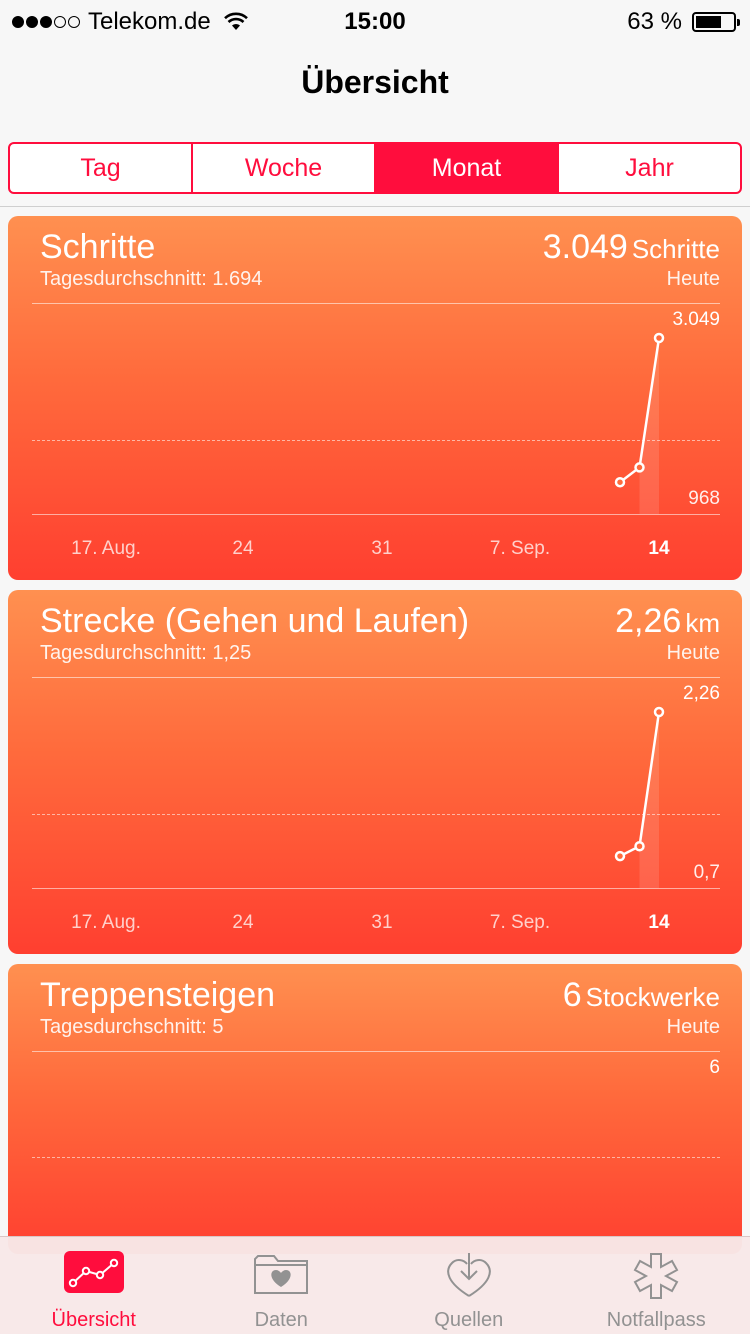  Describe the element at coordinates (649, 167) in the screenshot. I see `segment-year: Jahr` at that location.